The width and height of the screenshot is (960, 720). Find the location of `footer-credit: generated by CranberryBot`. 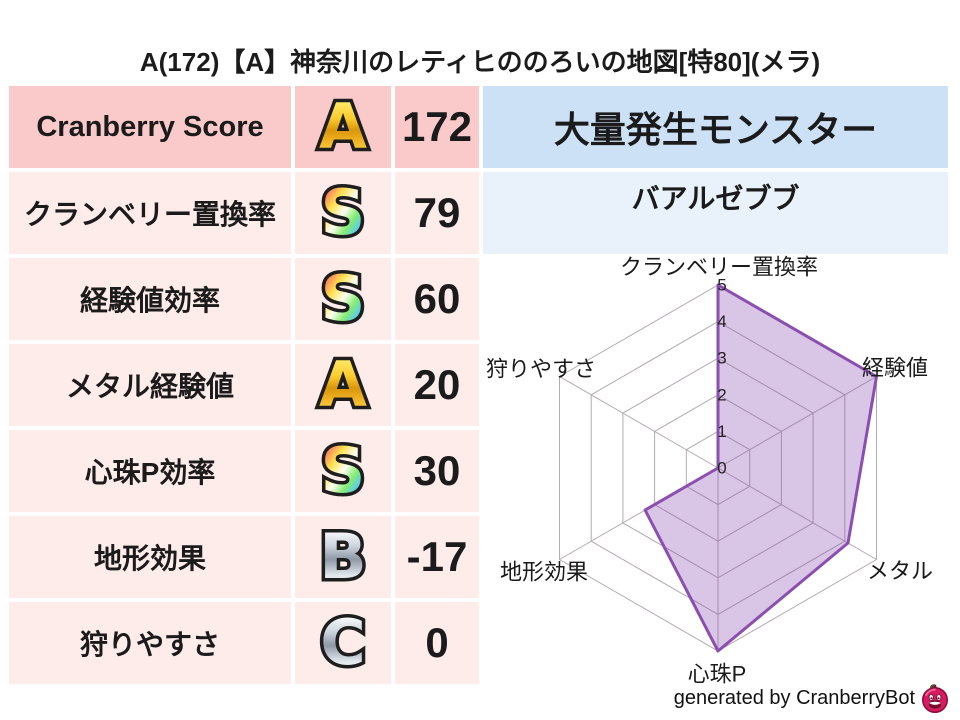

footer-credit: generated by CranberryBot is located at coordinates (812, 698).